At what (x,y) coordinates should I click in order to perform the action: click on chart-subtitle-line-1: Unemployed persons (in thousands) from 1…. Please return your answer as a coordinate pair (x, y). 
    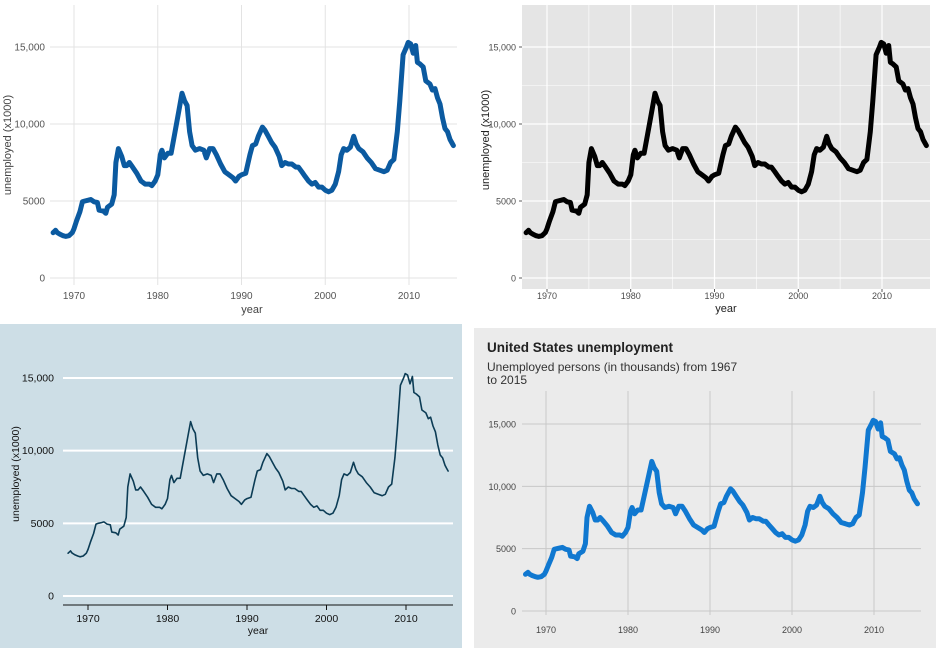
    Looking at the image, I should click on (612, 367).